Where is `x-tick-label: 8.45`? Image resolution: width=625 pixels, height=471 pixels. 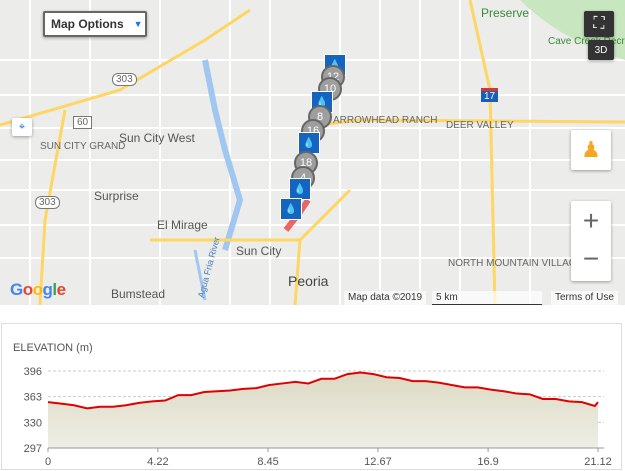
x-tick-label: 8.45 is located at coordinates (267, 462).